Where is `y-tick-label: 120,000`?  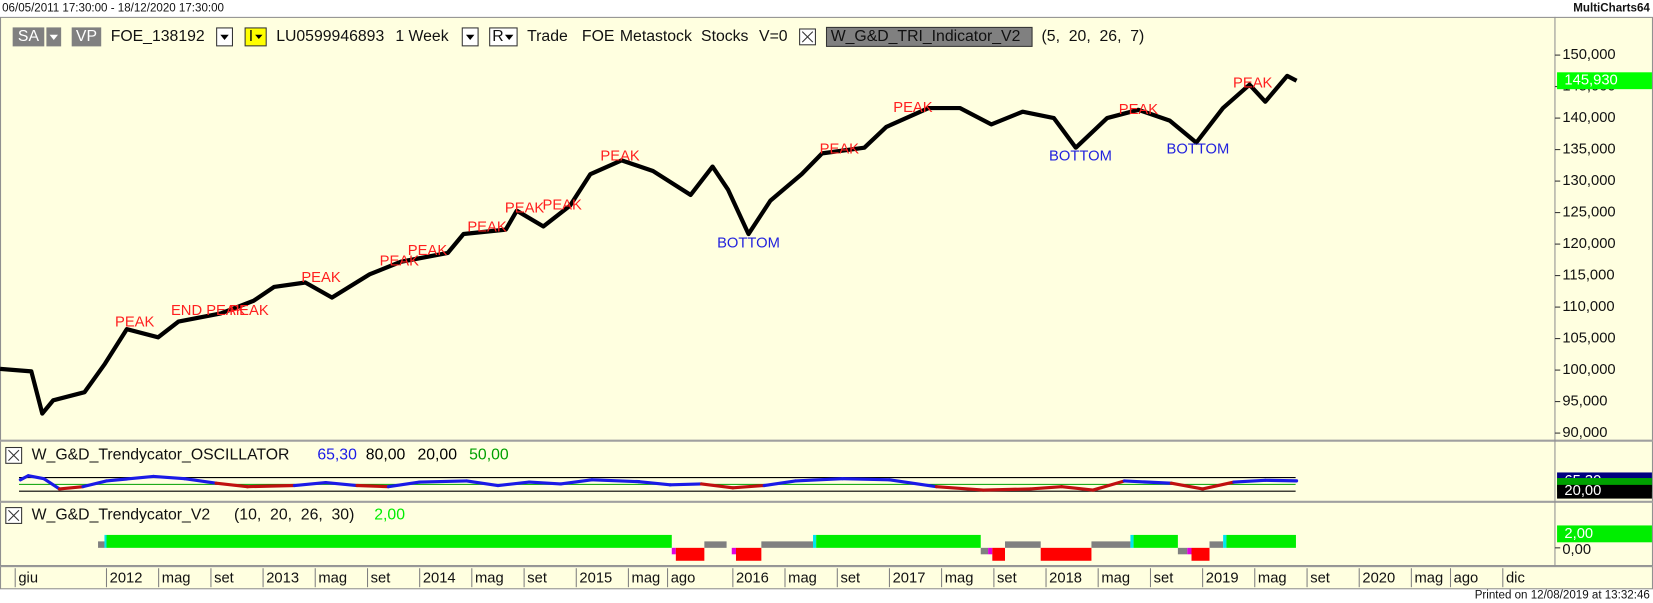
y-tick-label: 120,000 is located at coordinates (1588, 244).